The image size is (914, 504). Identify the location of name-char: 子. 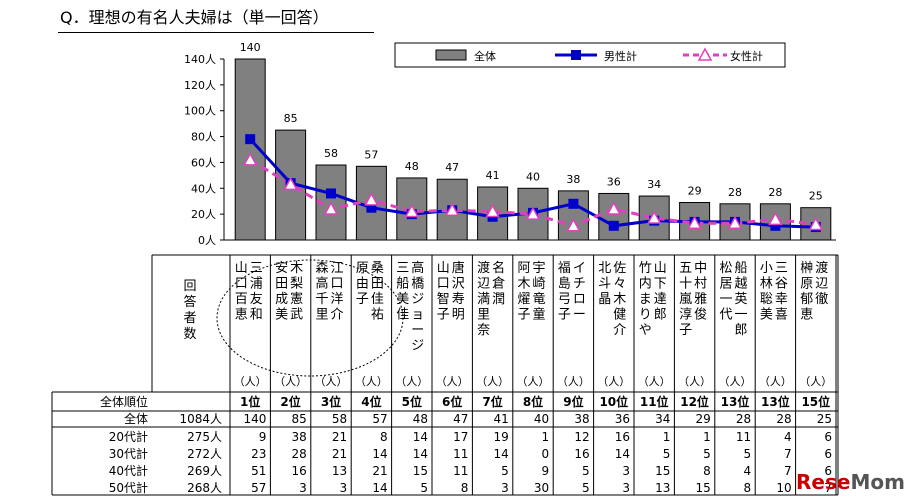
(362, 299).